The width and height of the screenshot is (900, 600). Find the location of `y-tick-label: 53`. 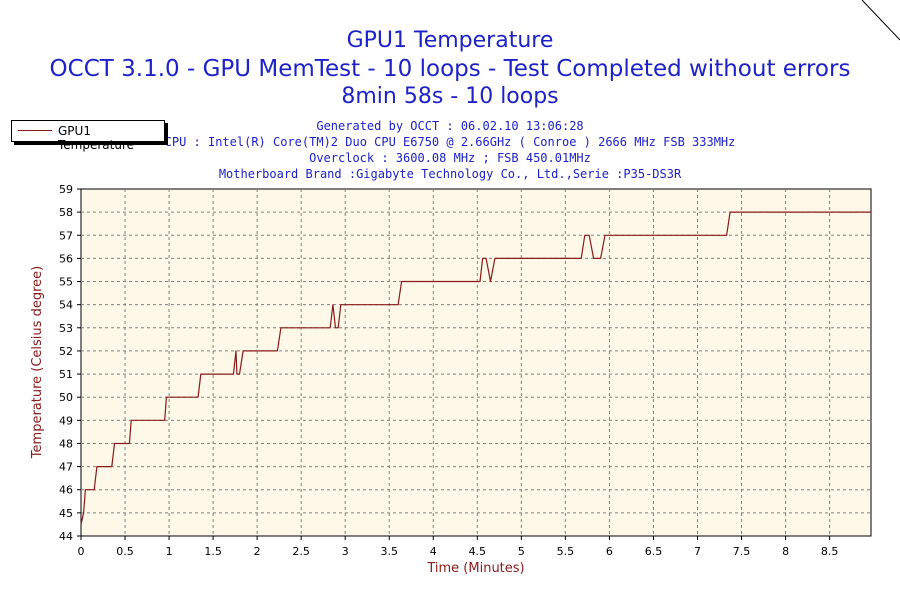

y-tick-label: 53 is located at coordinates (66, 328).